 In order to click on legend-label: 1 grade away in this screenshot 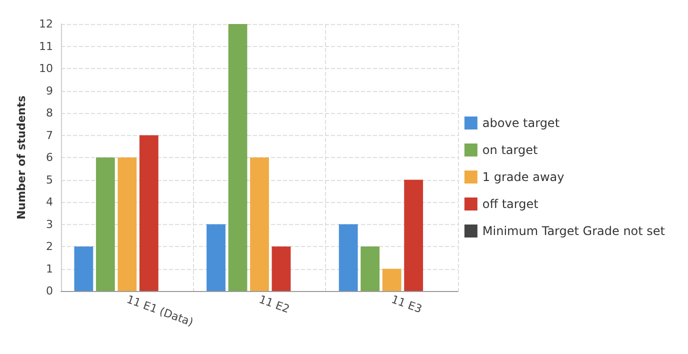, I will do `click(523, 177)`.